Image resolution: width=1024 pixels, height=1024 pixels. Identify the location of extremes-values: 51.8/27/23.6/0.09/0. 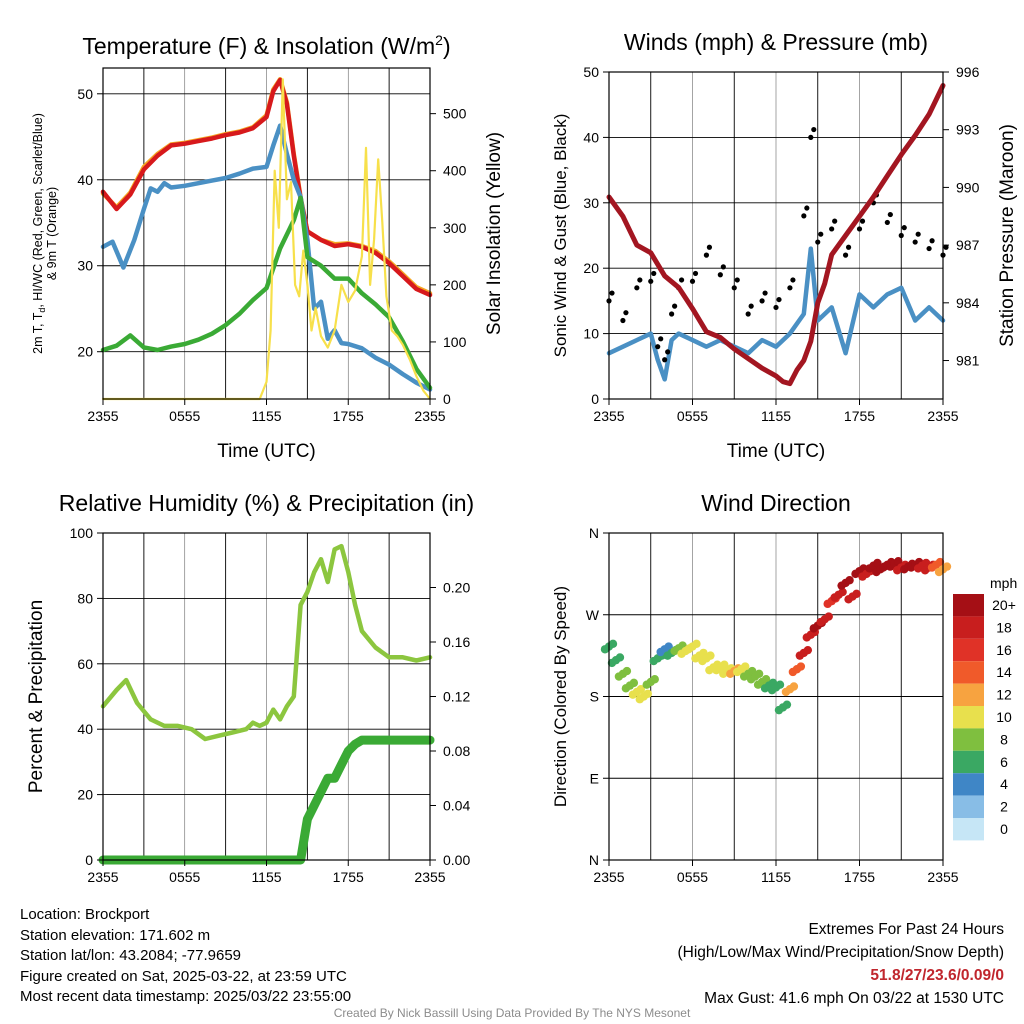
(937, 975).